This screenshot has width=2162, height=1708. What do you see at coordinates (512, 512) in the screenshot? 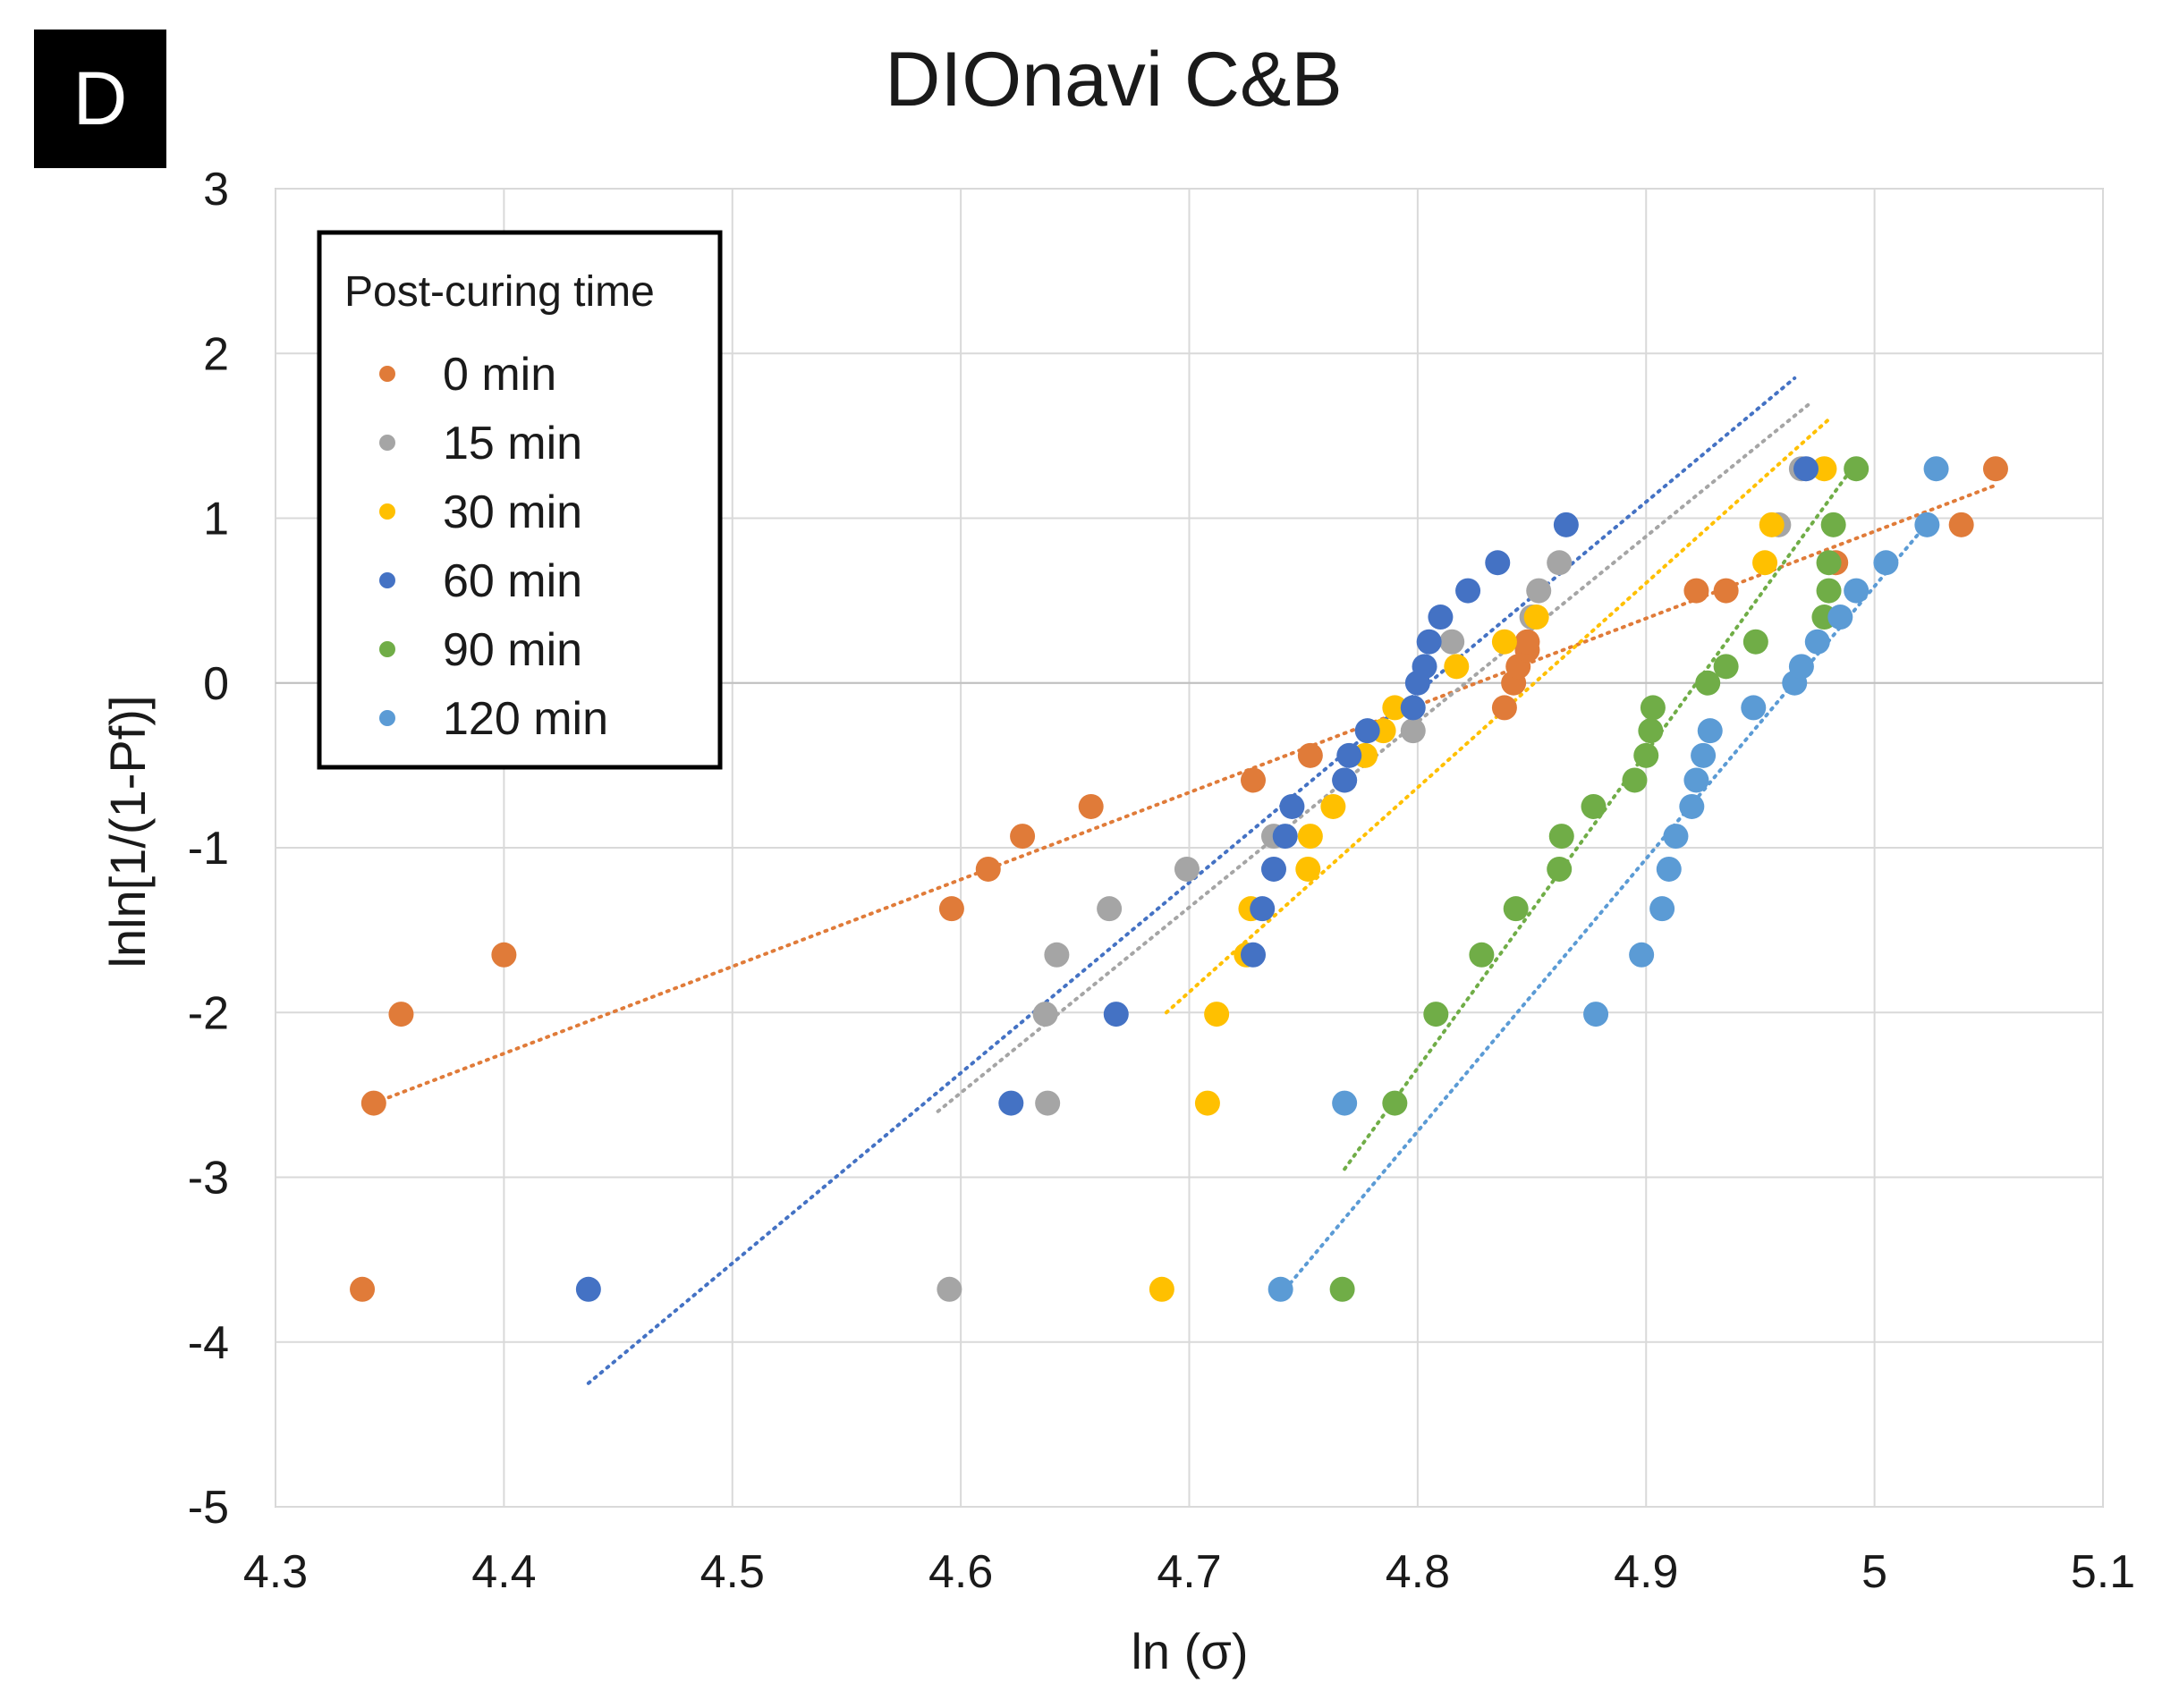
I see `legend-label: 30 min` at bounding box center [512, 512].